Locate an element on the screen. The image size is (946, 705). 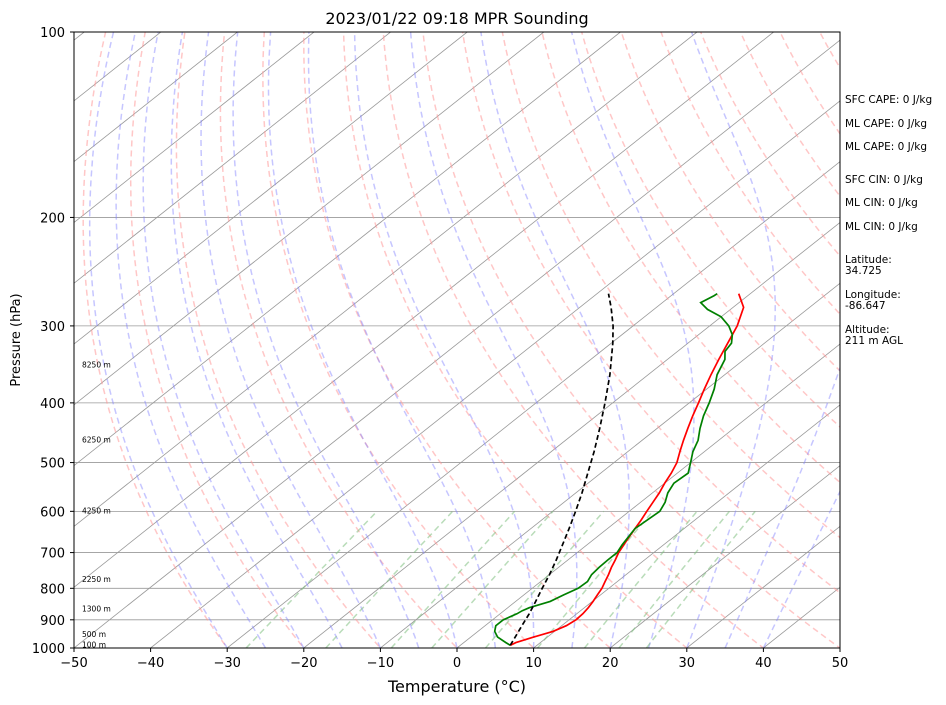
y-tick-label: 200 is located at coordinates (52, 218).